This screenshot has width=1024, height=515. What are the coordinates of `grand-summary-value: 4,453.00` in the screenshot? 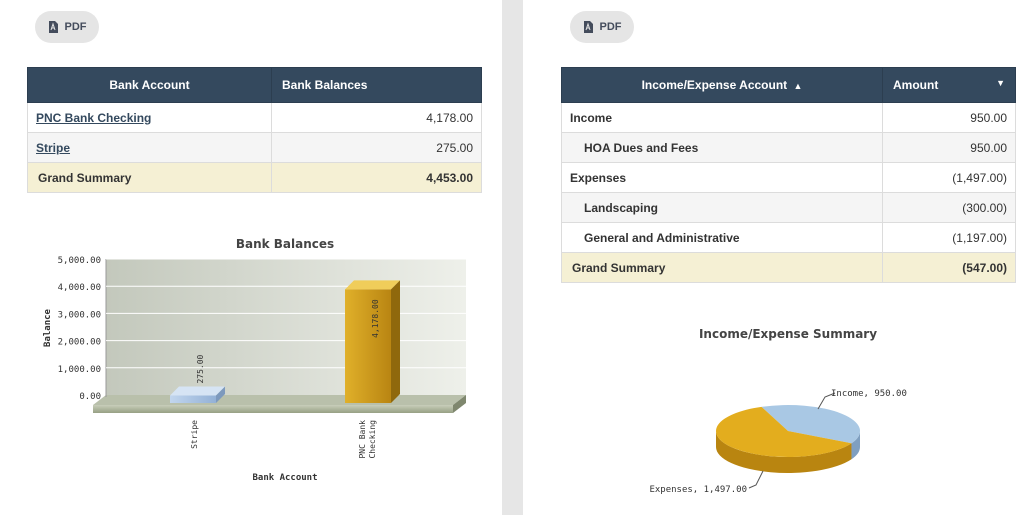 It's located at (376, 177).